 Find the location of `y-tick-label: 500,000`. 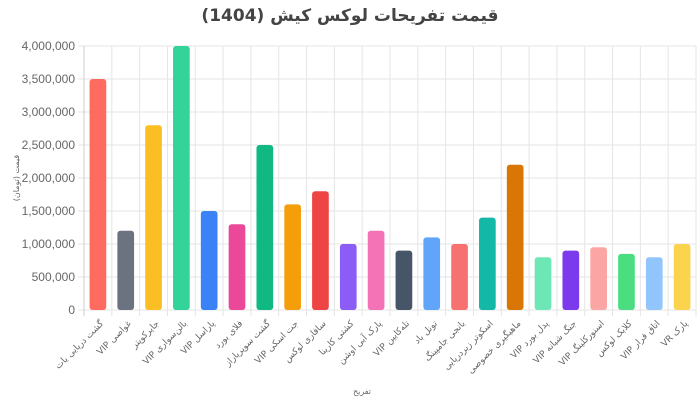

y-tick-label: 500,000 is located at coordinates (54, 277).